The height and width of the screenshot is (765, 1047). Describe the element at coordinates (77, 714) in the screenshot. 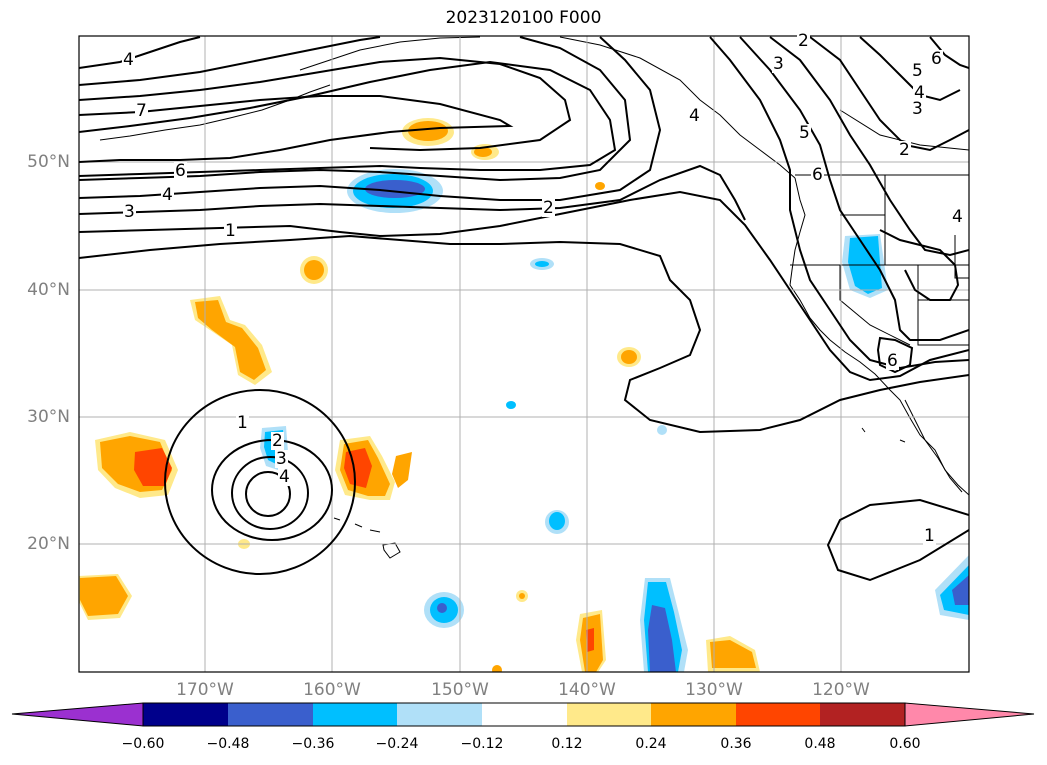

I see `colorbar-extend-min` at that location.